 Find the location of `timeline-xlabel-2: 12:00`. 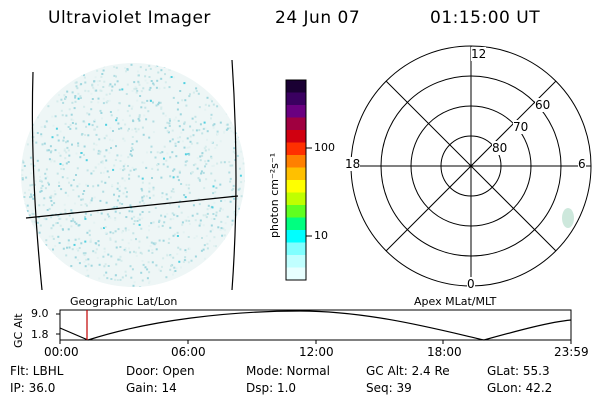

timeline-xlabel-2: 12:00 is located at coordinates (316, 352).